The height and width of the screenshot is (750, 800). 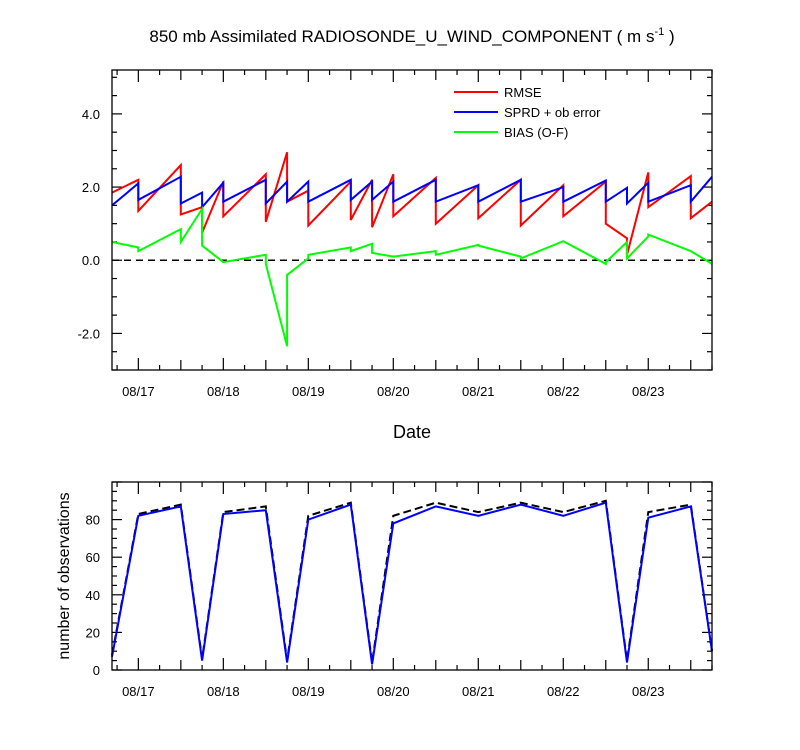 What do you see at coordinates (536, 132) in the screenshot?
I see `legend-label: BIAS (O-F)` at bounding box center [536, 132].